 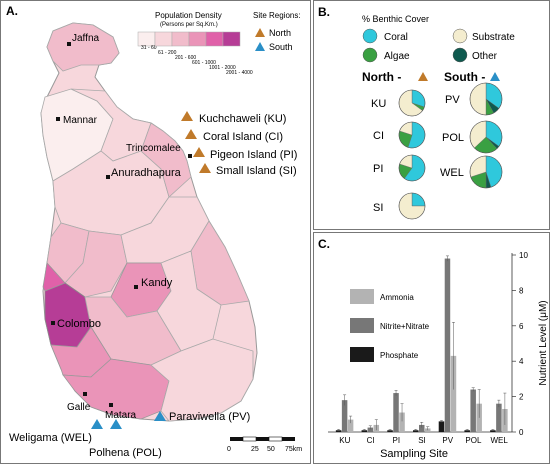 I want to click on legend-label-algae: Algae, so click(x=397, y=56).